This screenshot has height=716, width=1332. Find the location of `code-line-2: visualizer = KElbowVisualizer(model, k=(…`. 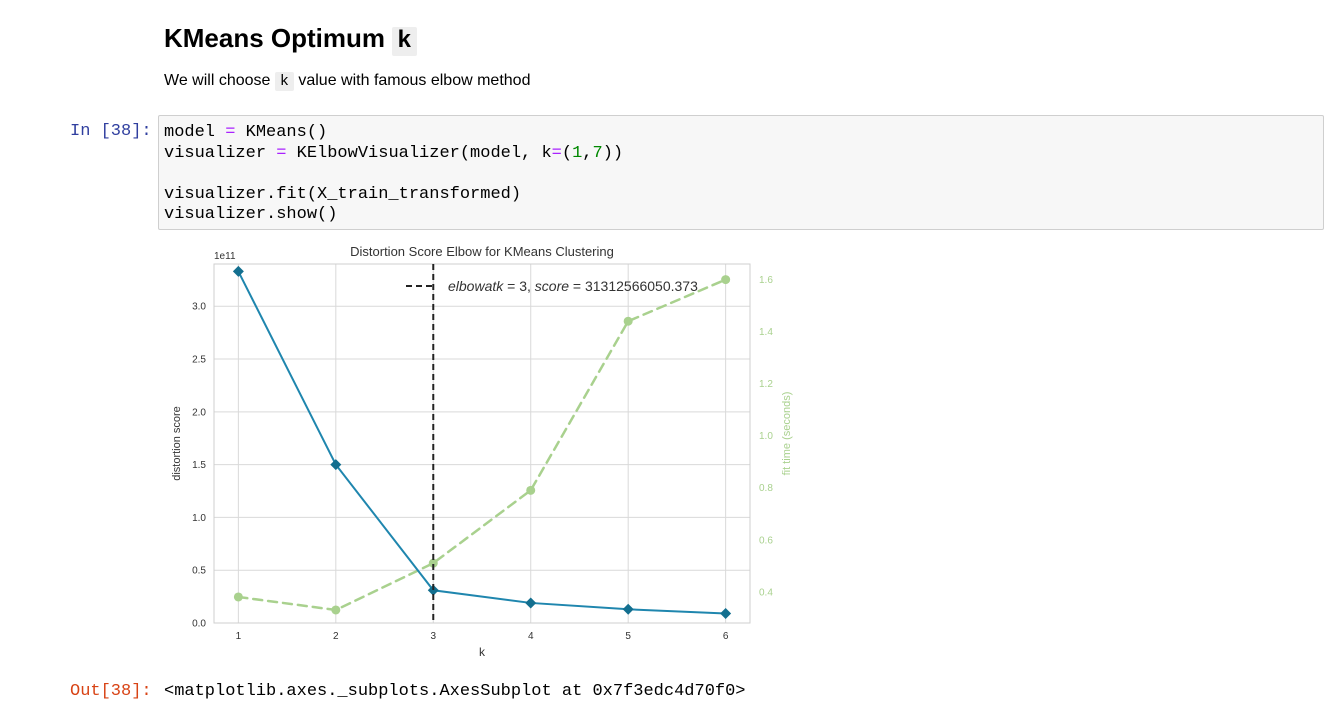

code-line-2: visualizer = KElbowVisualizer(model, k=(… is located at coordinates (743, 154).